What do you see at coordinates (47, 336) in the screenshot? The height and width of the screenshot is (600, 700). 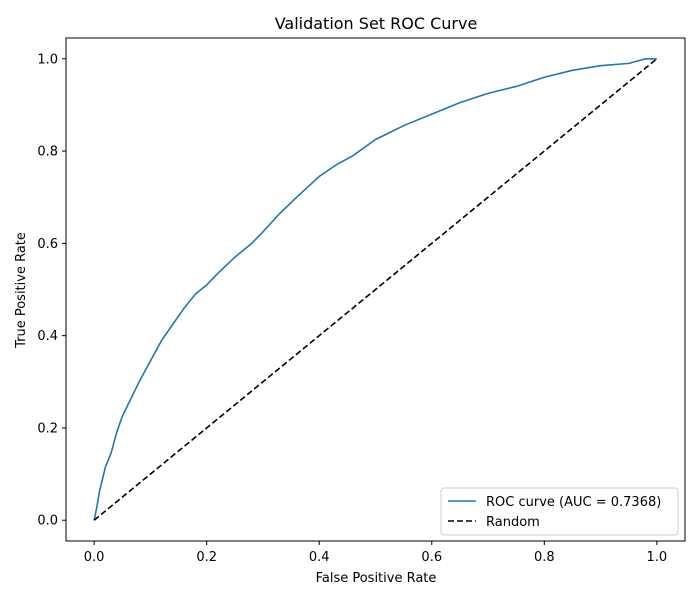 I see `y-tick-label: 0.4` at bounding box center [47, 336].